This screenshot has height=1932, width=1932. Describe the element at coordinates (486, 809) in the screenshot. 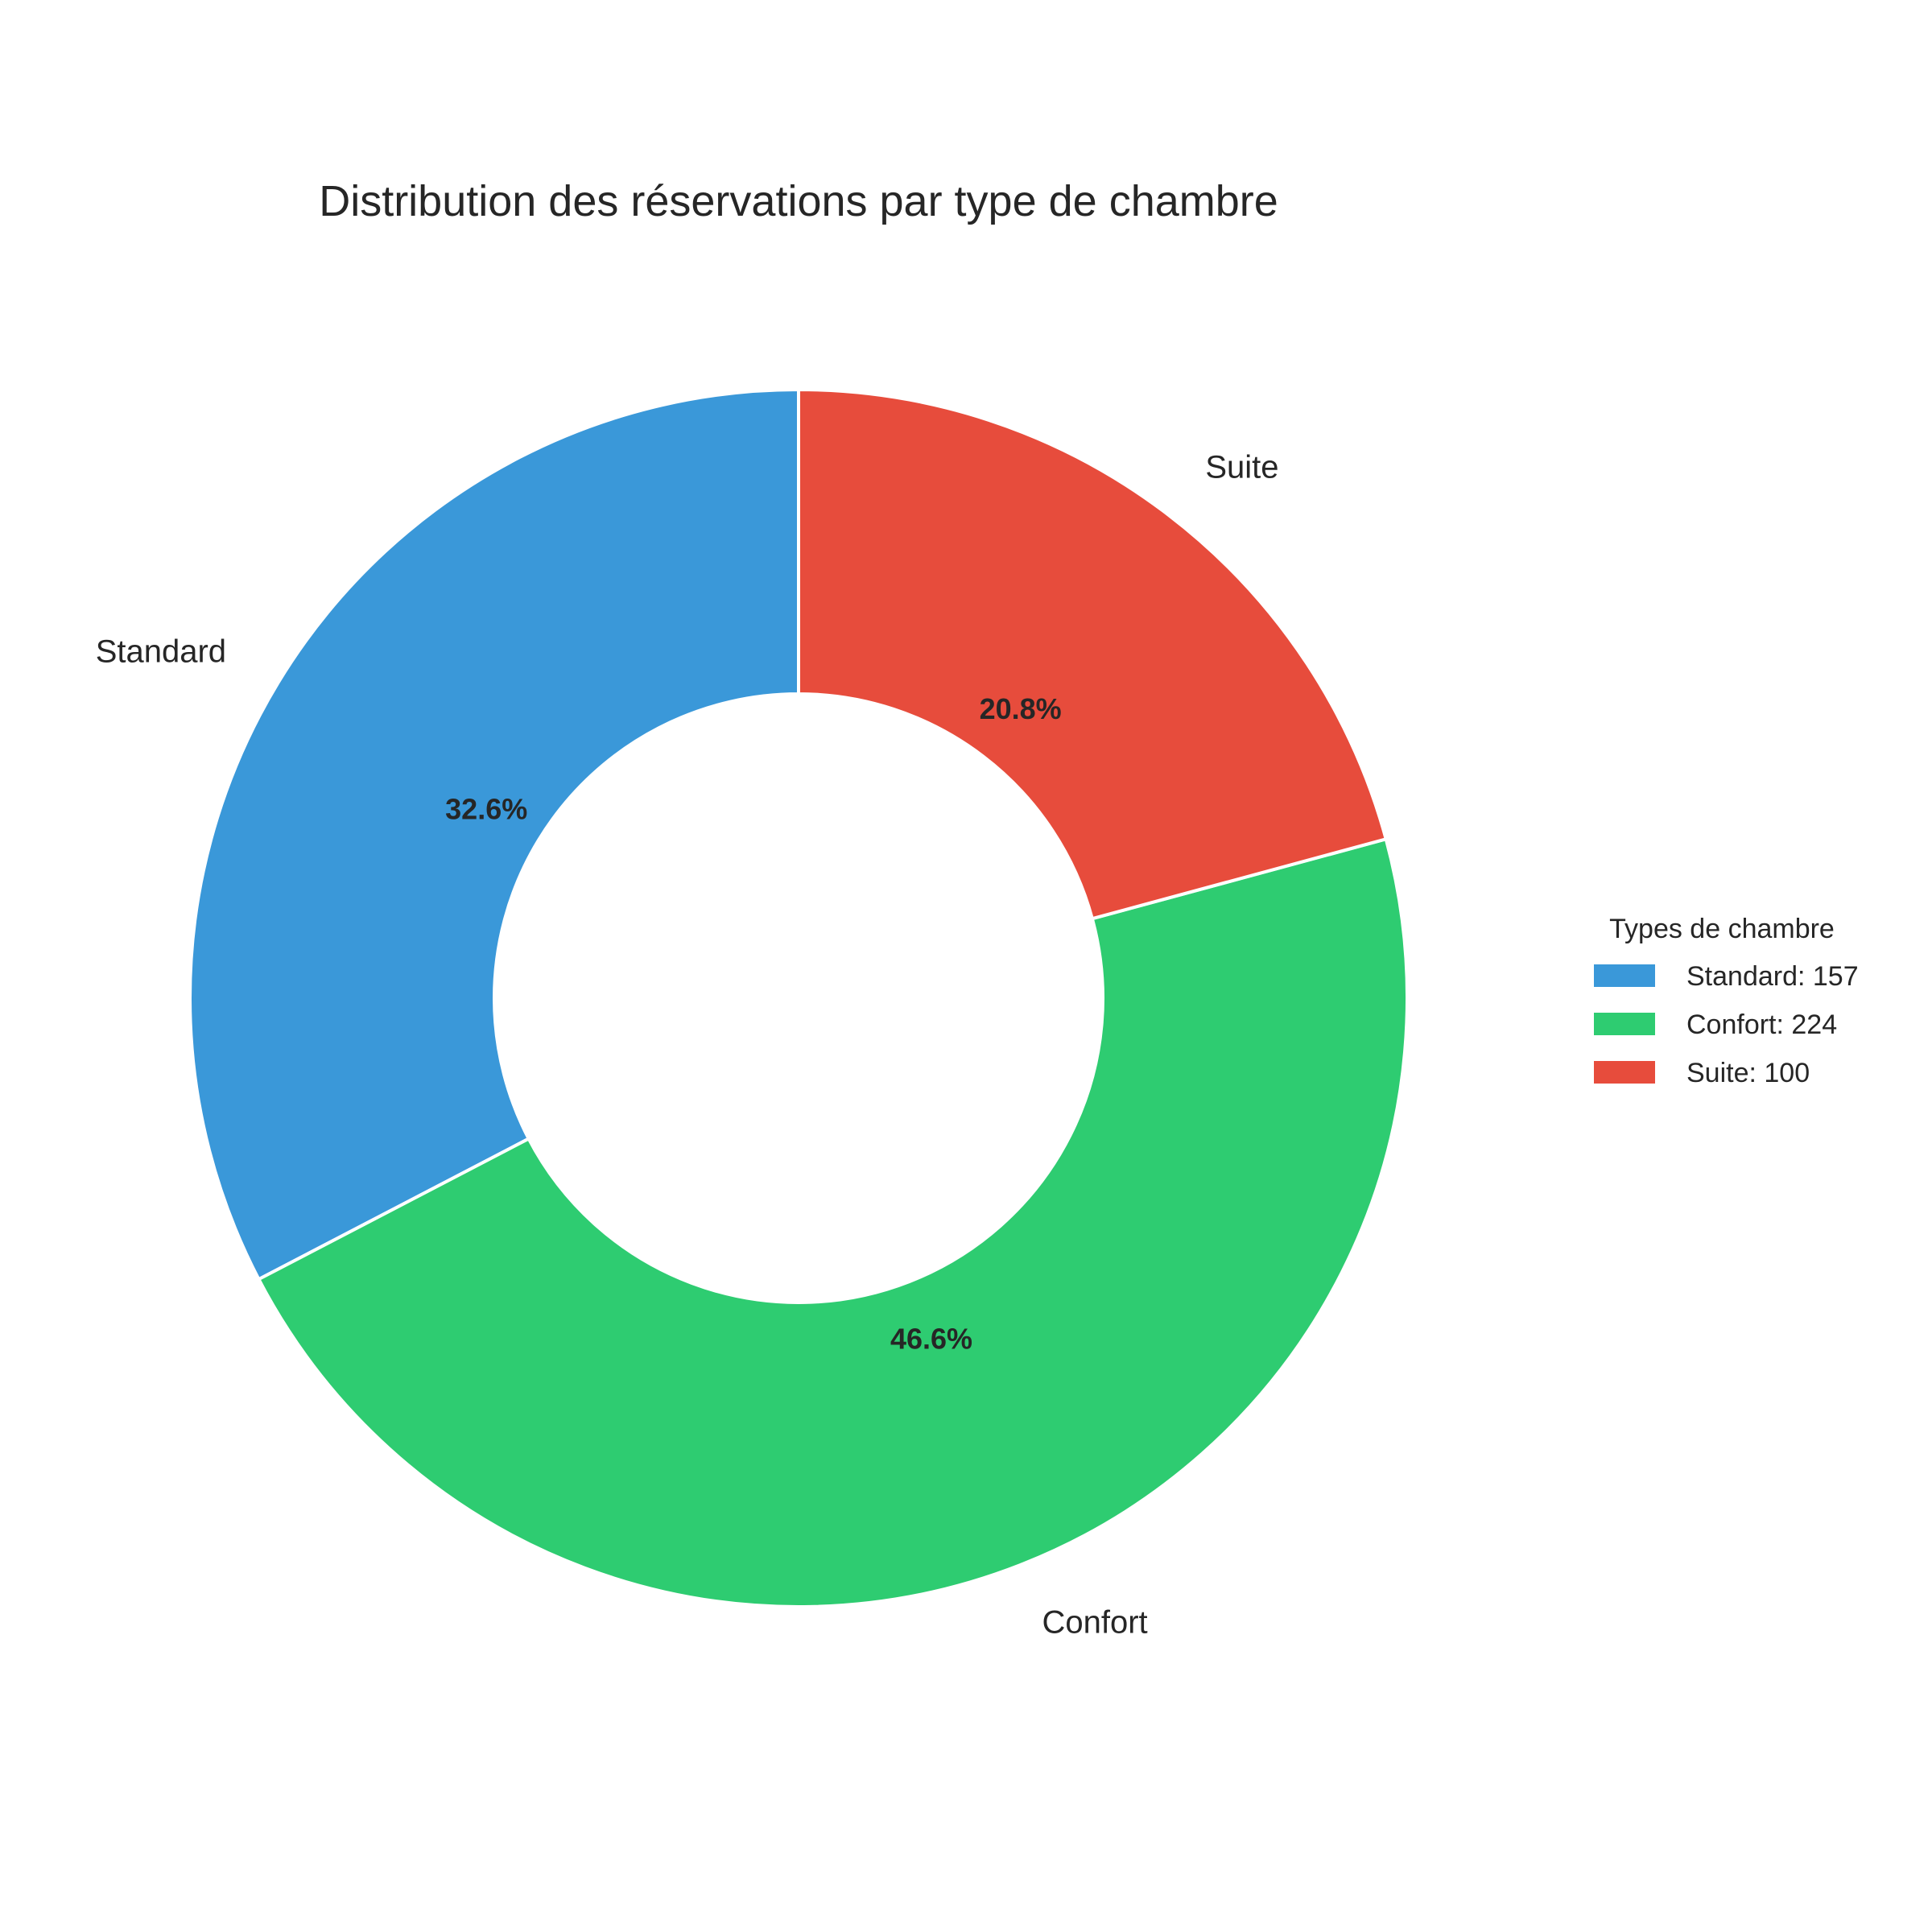

I see `percent-label-standard: 32.6%` at that location.